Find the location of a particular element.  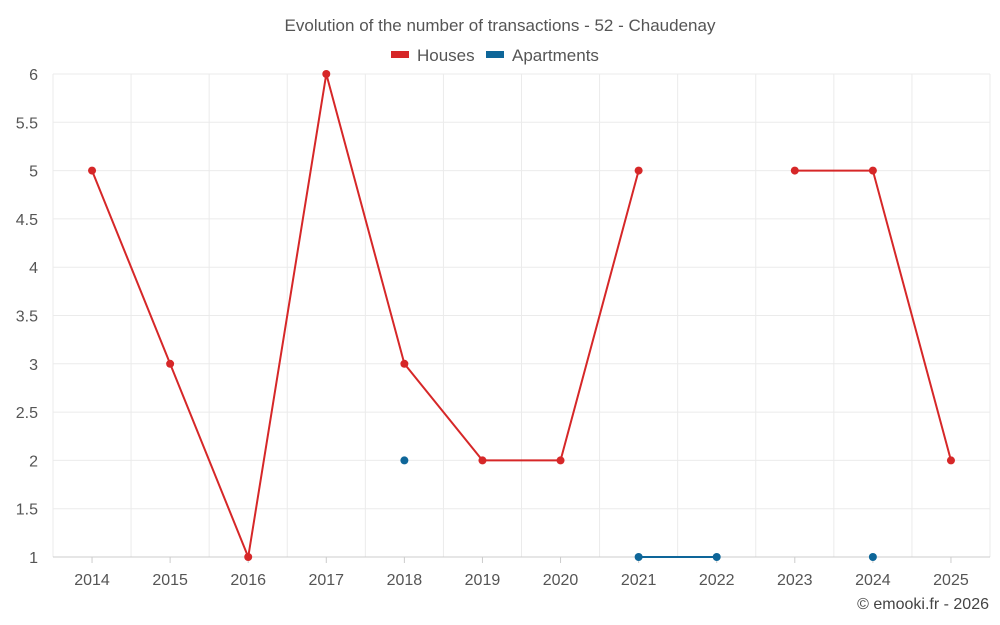

legend-item-houses: Houses is located at coordinates (433, 55).